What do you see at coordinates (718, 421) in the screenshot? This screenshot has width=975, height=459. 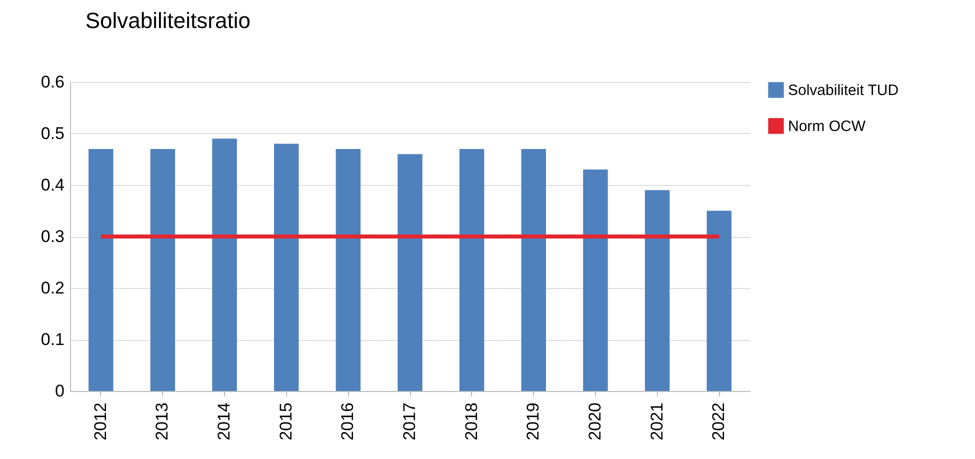 I see `x-tick-label: 2022` at bounding box center [718, 421].